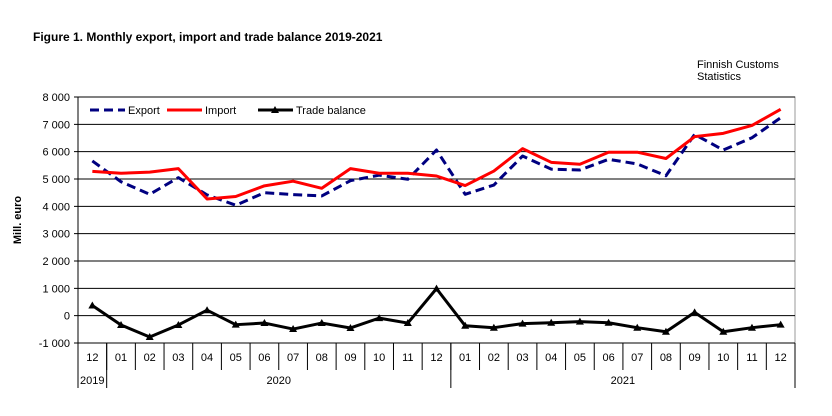  What do you see at coordinates (719, 77) in the screenshot?
I see `source-line-2: Statistics` at bounding box center [719, 77].